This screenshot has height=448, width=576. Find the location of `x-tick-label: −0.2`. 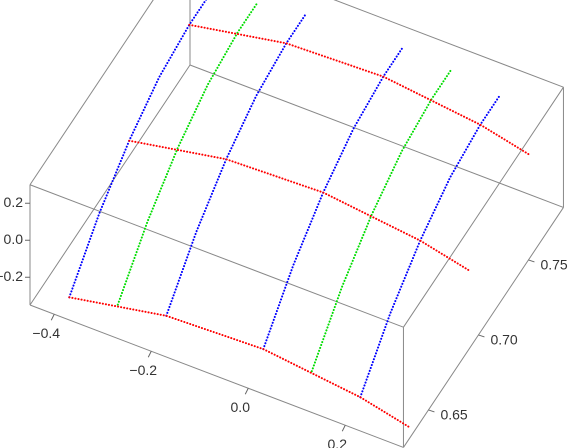

x-tick-label: −0.2 is located at coordinates (143, 370).